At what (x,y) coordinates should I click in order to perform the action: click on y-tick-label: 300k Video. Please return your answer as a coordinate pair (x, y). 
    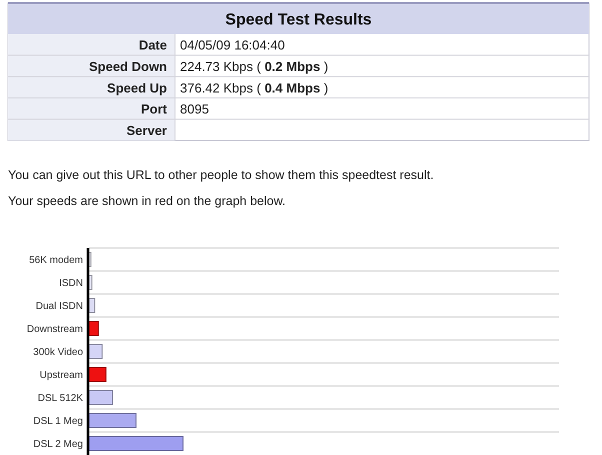
    Looking at the image, I should click on (58, 352).